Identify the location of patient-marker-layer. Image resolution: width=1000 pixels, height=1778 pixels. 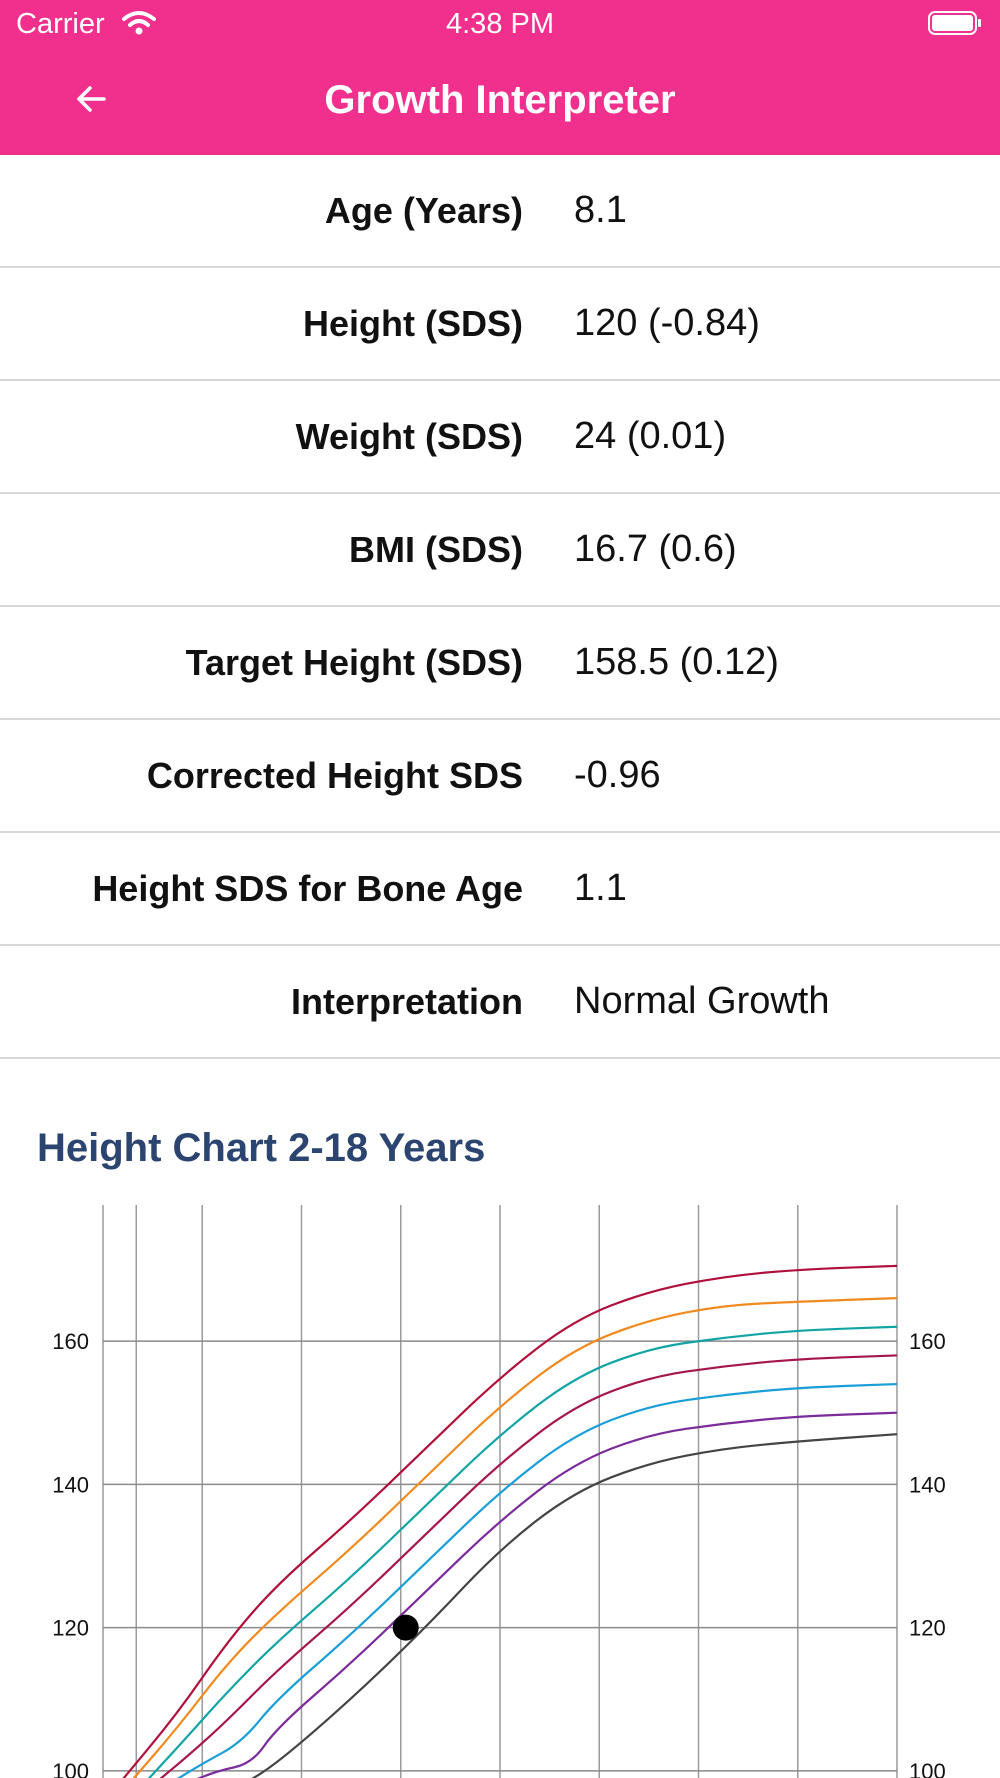
(405, 1627).